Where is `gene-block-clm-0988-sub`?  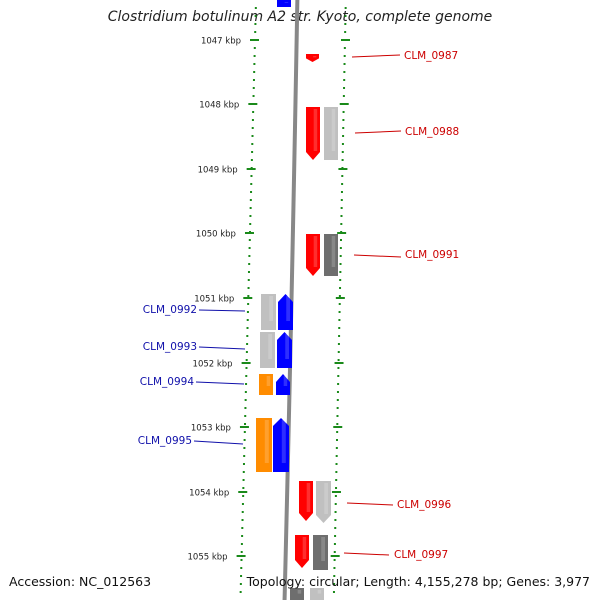 gene-block-clm-0988-sub is located at coordinates (331, 133).